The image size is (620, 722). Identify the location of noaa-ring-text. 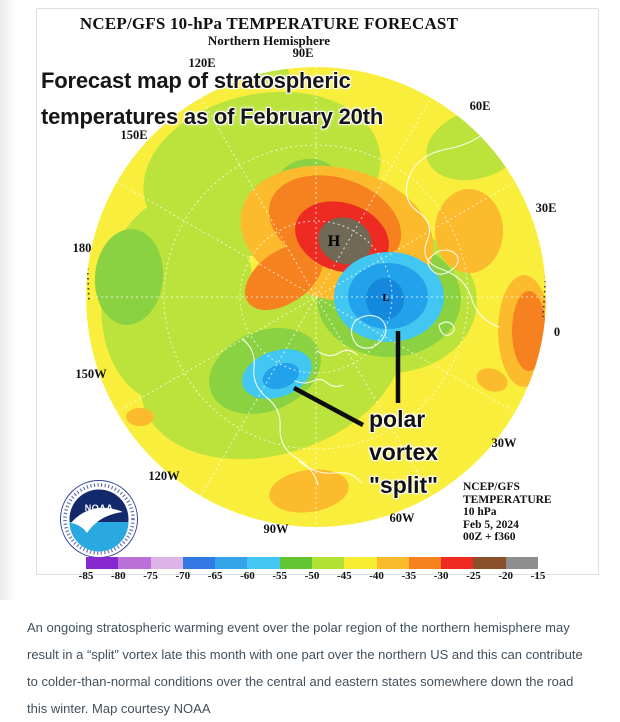
(99, 519).